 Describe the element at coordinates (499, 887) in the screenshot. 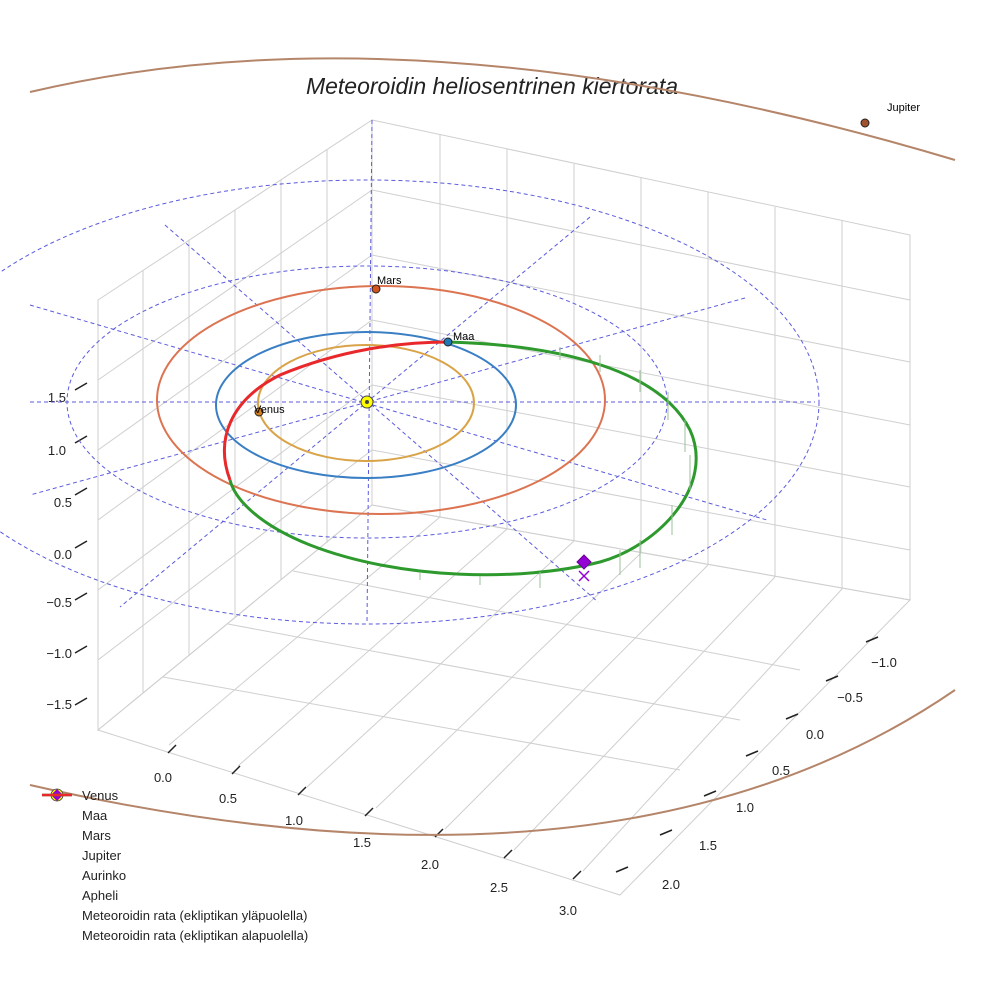

I see `x-tick-label: 2.5` at that location.